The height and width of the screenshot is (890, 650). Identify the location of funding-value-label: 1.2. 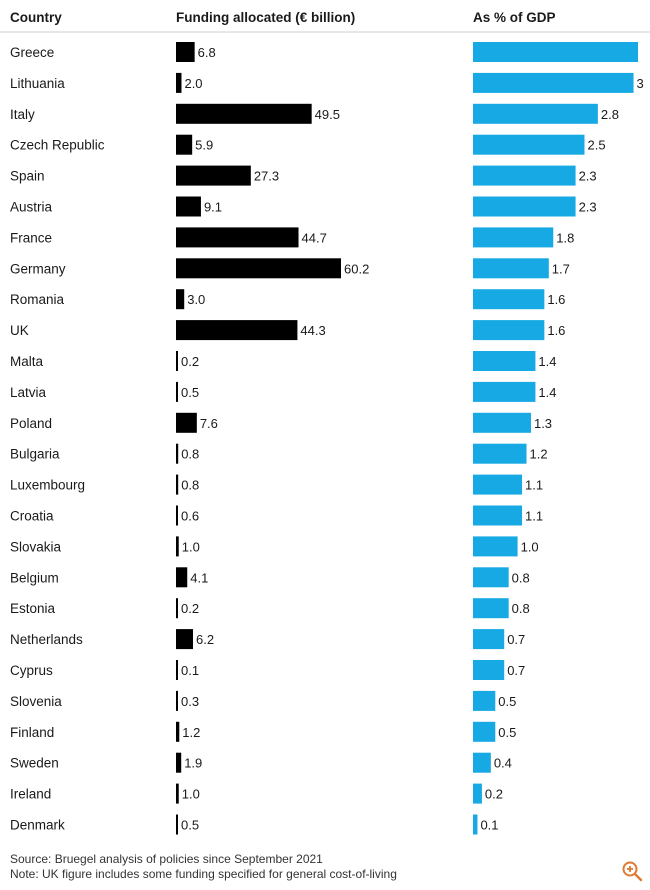
(191, 732).